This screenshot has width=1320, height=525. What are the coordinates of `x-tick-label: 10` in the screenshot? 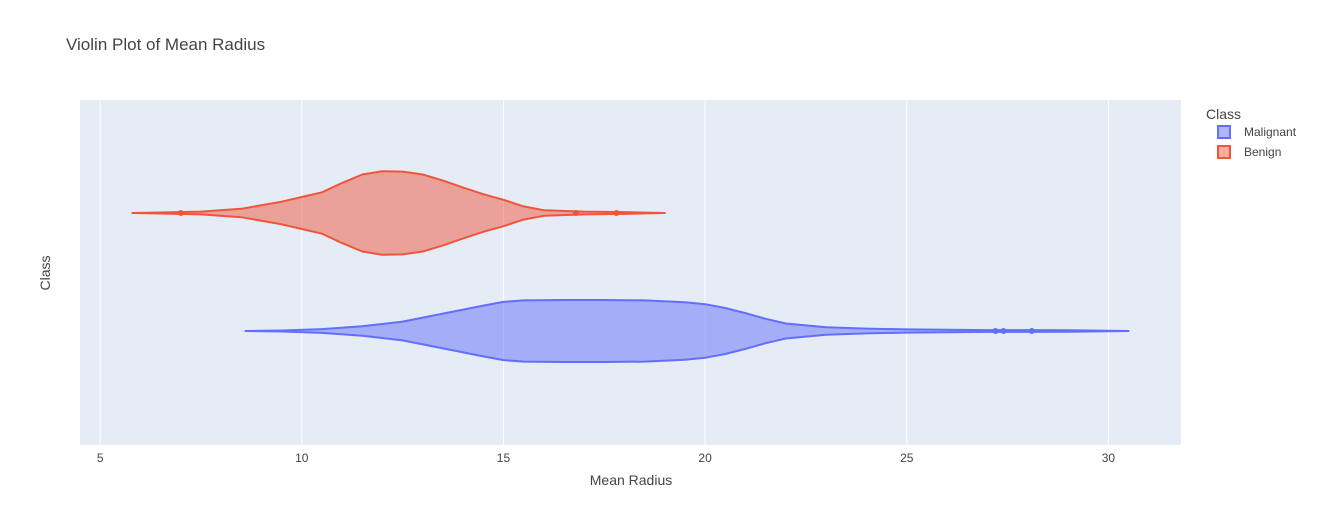 It's located at (302, 458).